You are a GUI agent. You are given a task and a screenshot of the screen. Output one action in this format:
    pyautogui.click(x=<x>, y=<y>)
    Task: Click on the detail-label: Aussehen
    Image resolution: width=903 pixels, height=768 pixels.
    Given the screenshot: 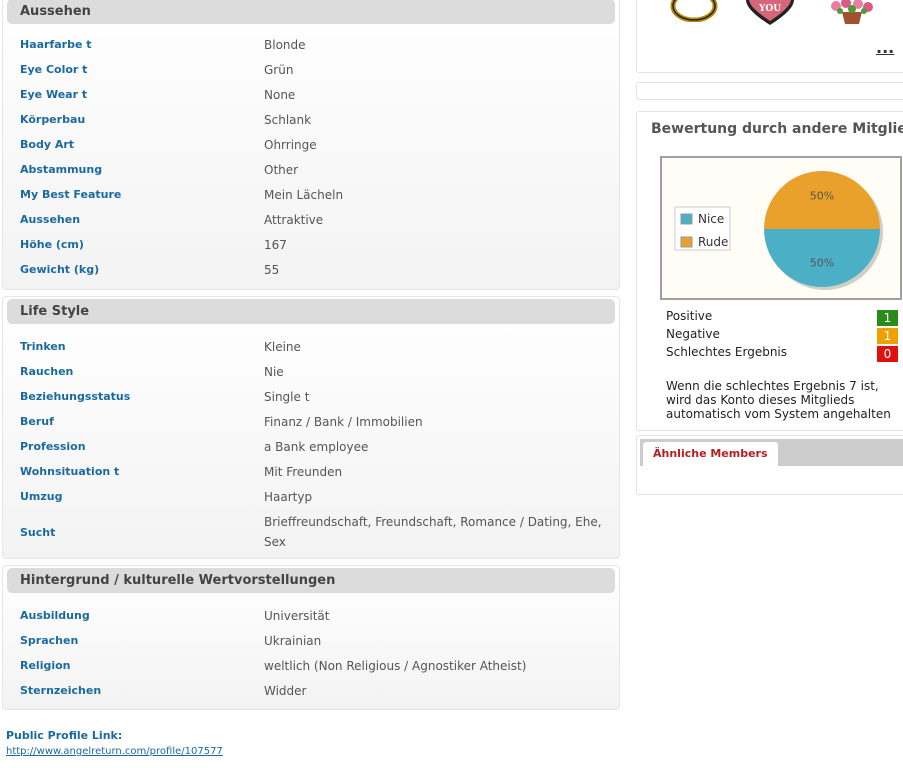 What is the action you would take?
    pyautogui.click(x=50, y=219)
    